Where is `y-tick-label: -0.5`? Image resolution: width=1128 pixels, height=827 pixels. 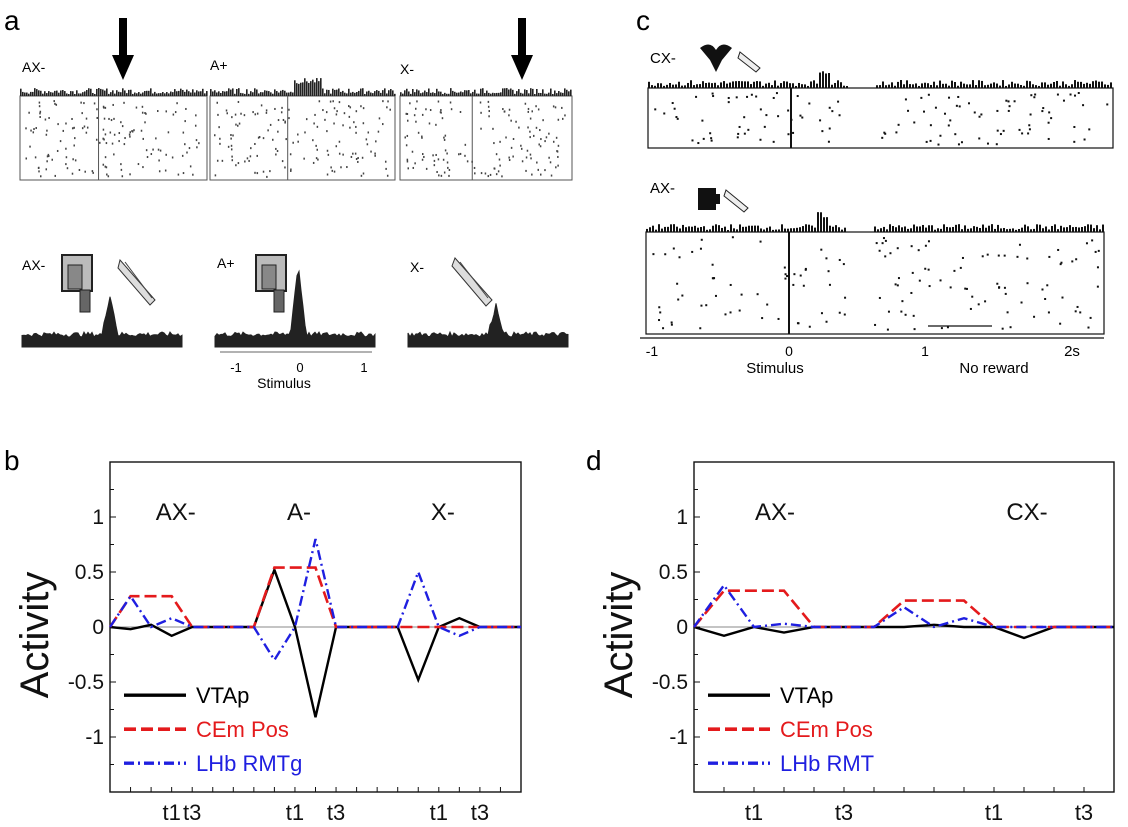 y-tick-label: -0.5 is located at coordinates (670, 682).